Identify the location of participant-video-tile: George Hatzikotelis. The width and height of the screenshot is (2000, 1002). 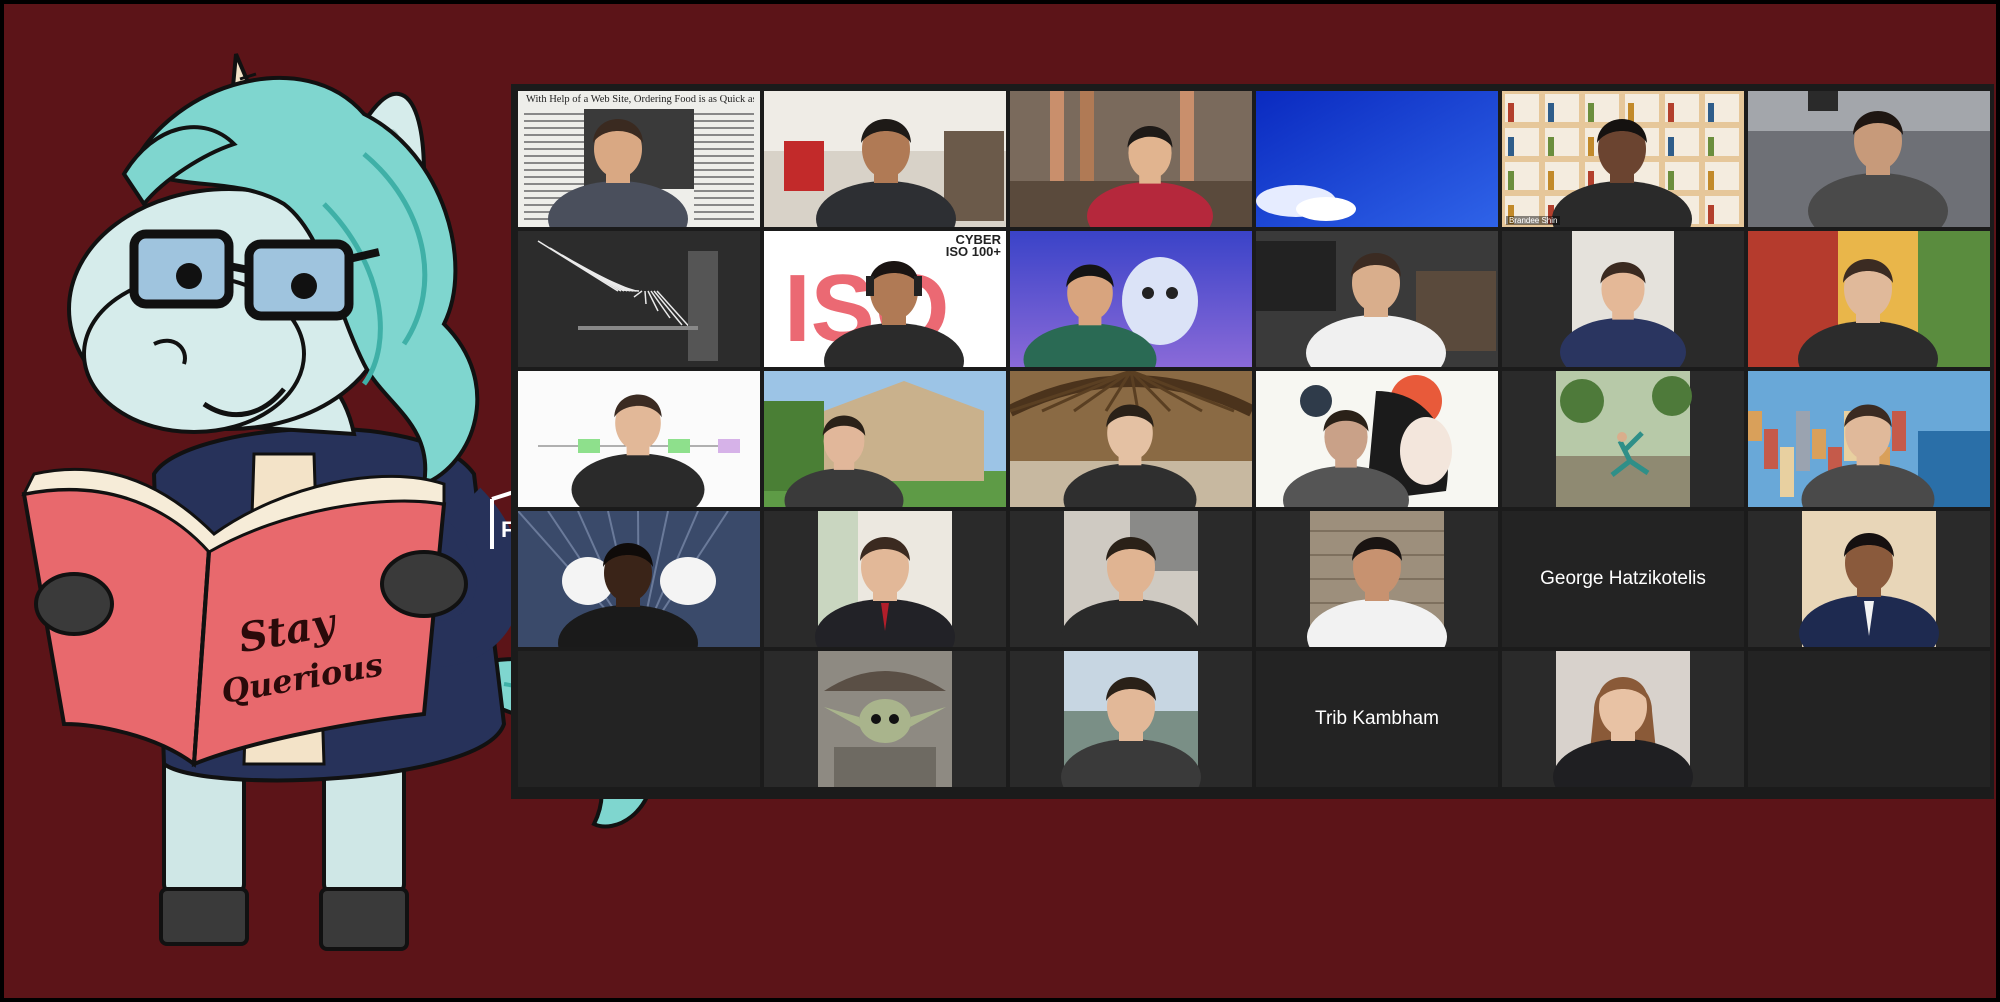
(1623, 579).